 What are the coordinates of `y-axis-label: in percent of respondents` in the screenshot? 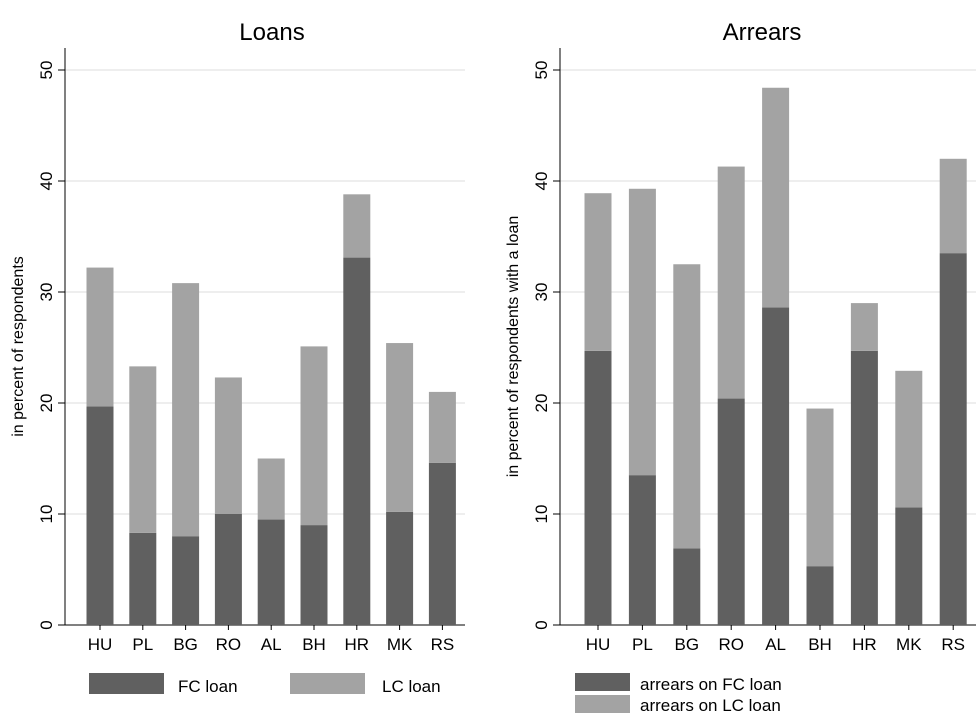 It's located at (18, 346).